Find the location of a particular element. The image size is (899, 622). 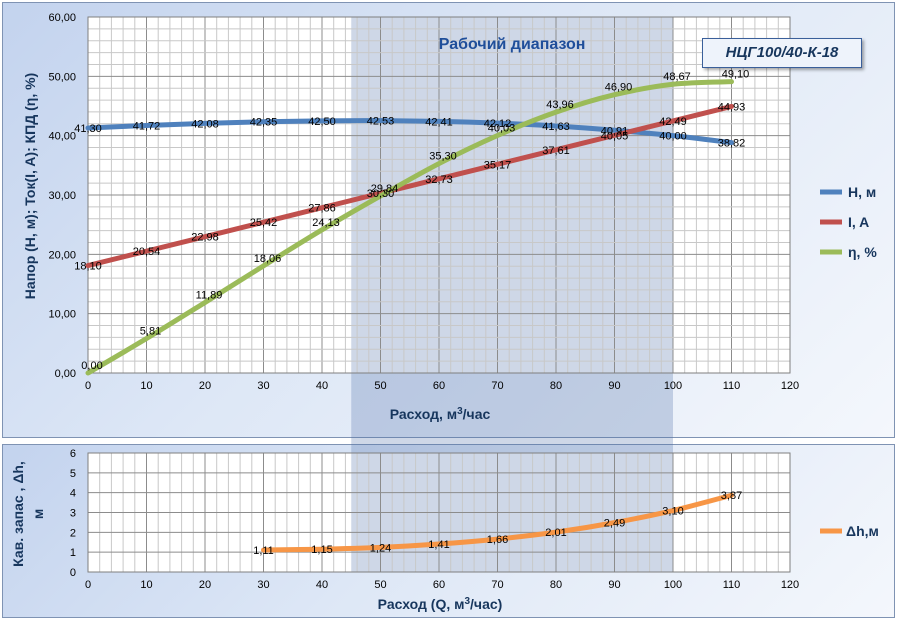

pump-model-label: НЦГ100/40-К-18 is located at coordinates (782, 53).